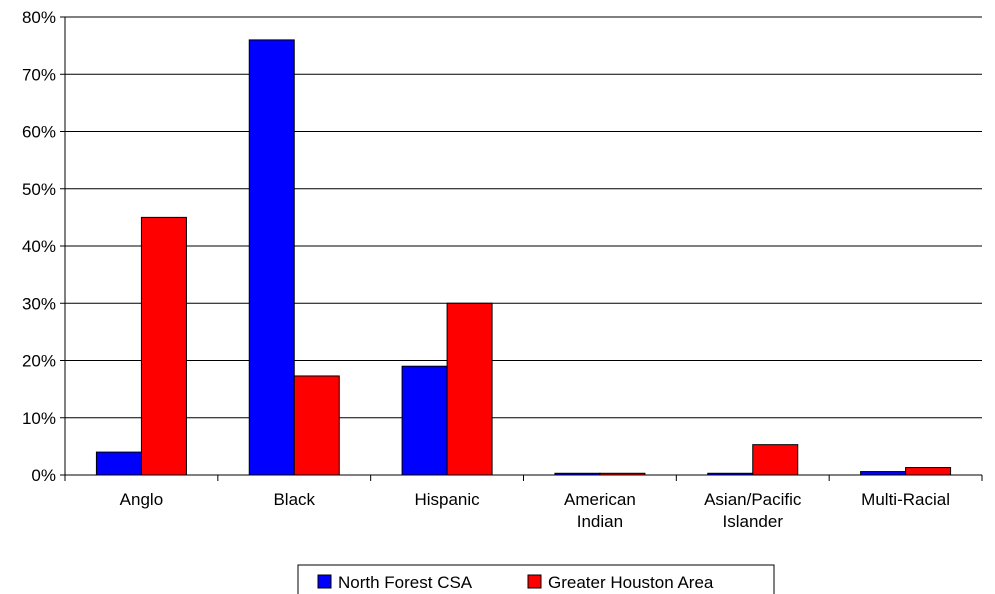 This screenshot has height=594, width=995. What do you see at coordinates (294, 499) in the screenshot?
I see `x-tick-label: Black` at bounding box center [294, 499].